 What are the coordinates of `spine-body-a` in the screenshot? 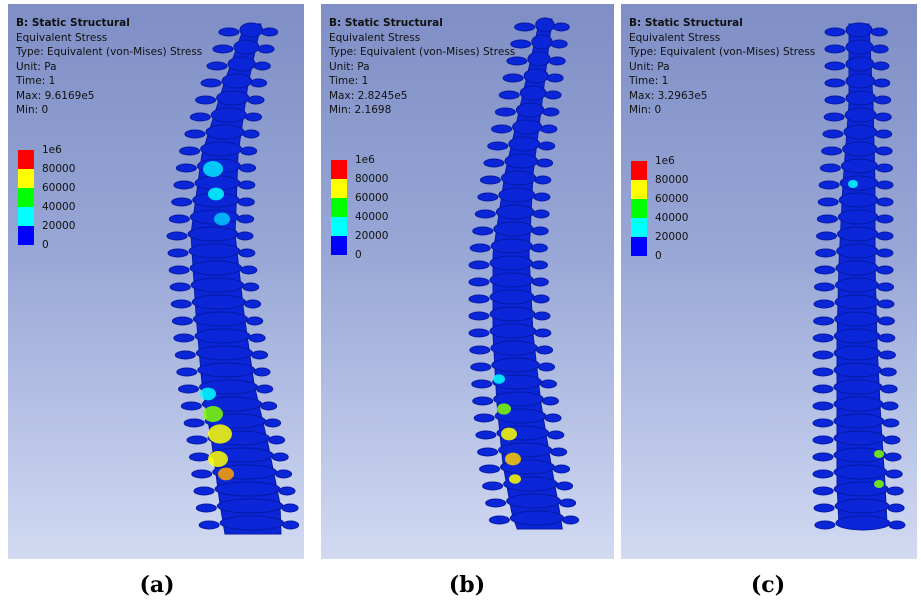 It's located at (233, 278).